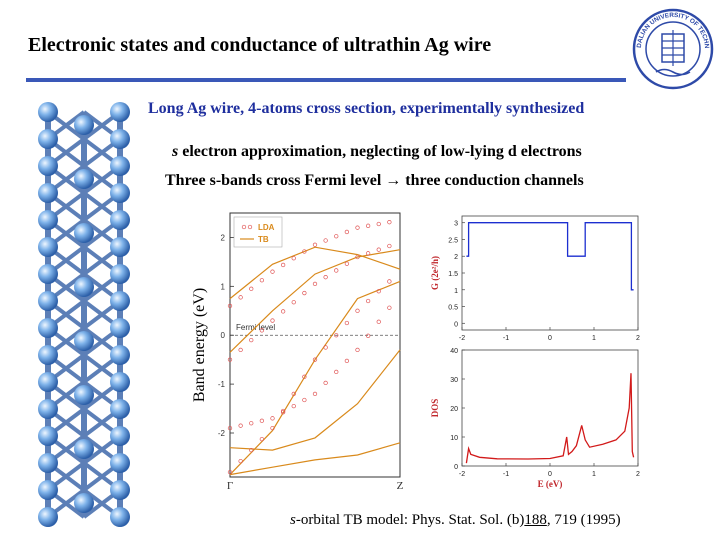 This screenshot has width=720, height=540. What do you see at coordinates (456, 224) in the screenshot?
I see `conductance-y-tick-label: 3` at bounding box center [456, 224].